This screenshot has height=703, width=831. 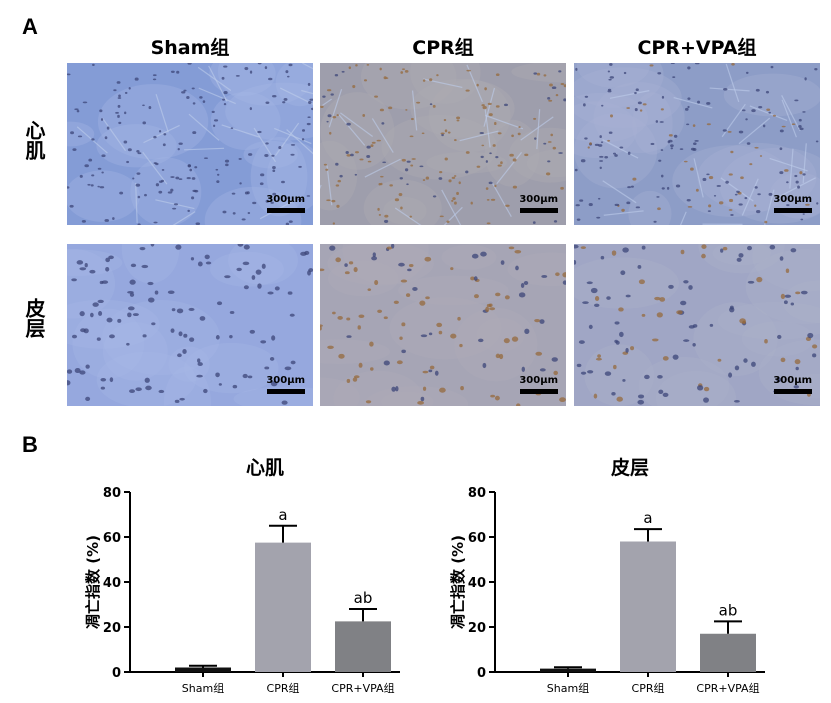 What do you see at coordinates (264, 468) in the screenshot?
I see `chart-title-myocardium: 心肌` at bounding box center [264, 468].